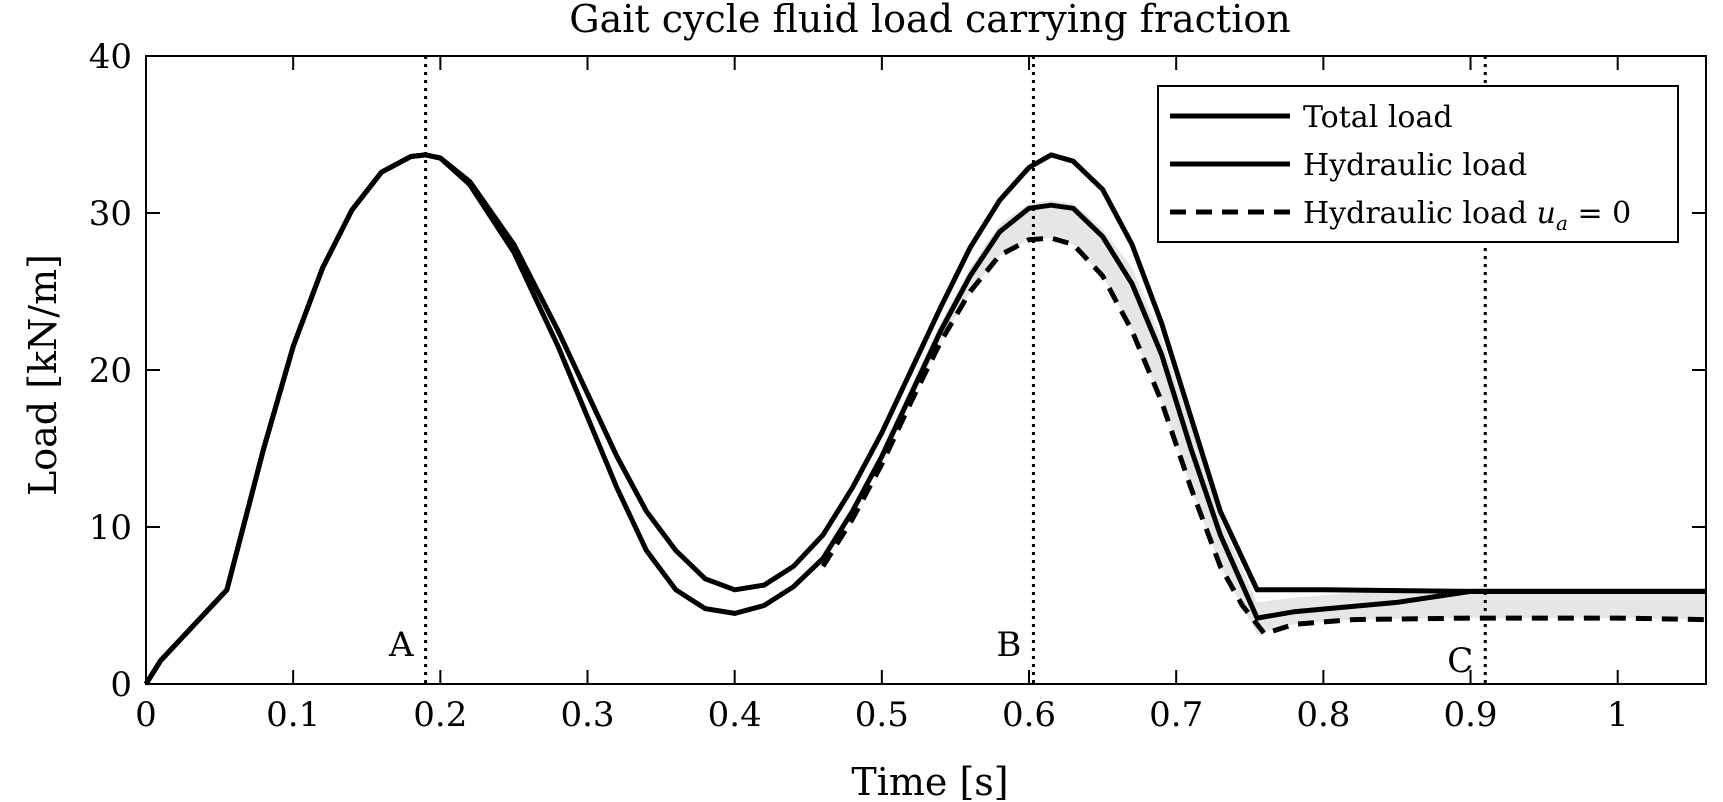  I want to click on marker-label-c: C, so click(1460, 661).